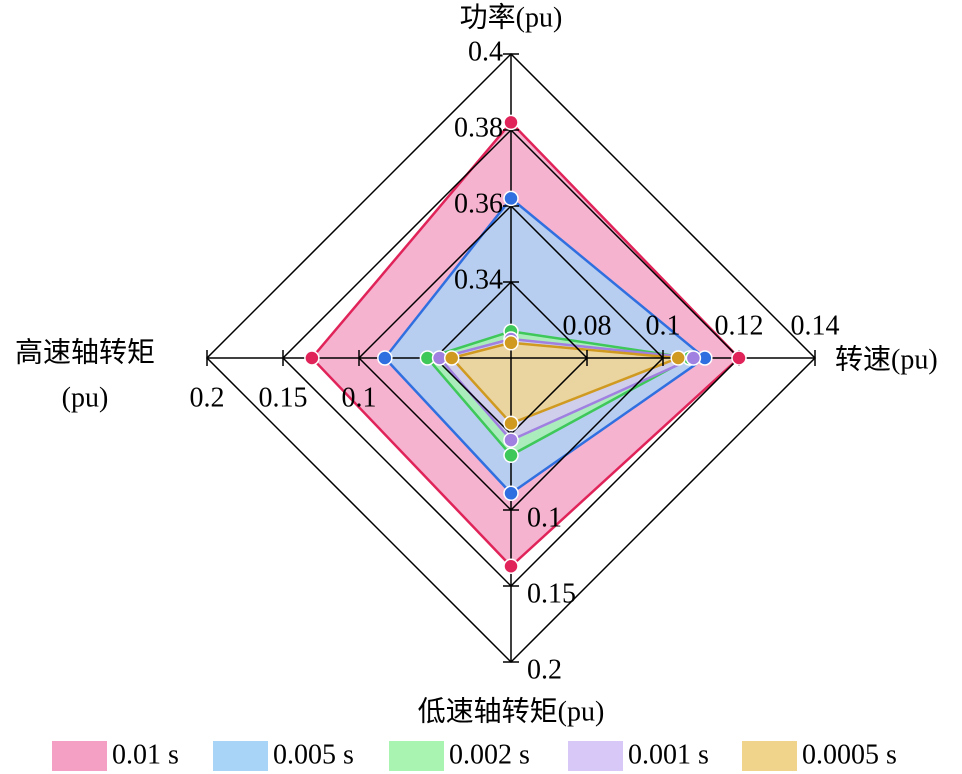 This screenshot has width=962, height=774. I want to click on axis-label: (pu), so click(85, 397).